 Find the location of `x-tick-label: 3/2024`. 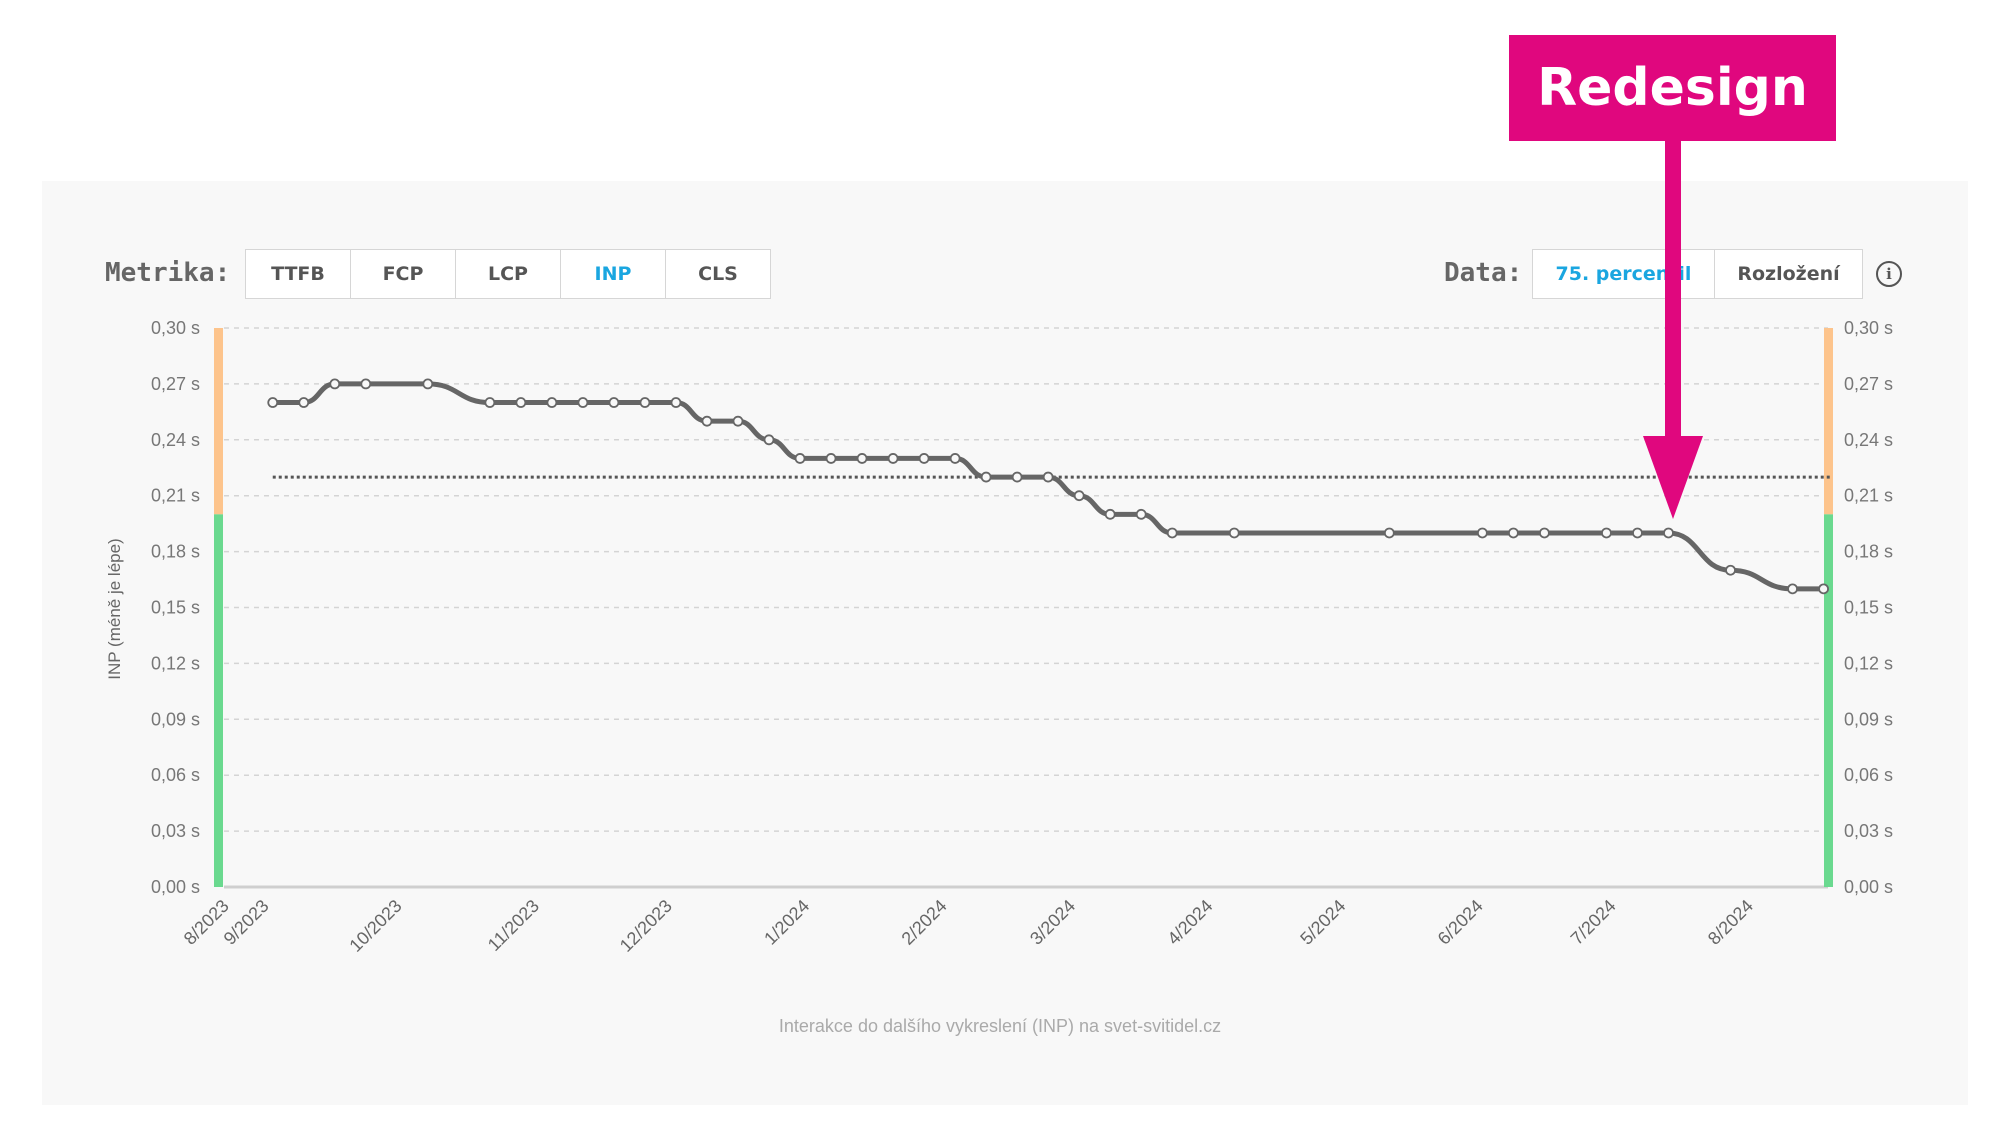

x-tick-label: 3/2024 is located at coordinates (1052, 922).